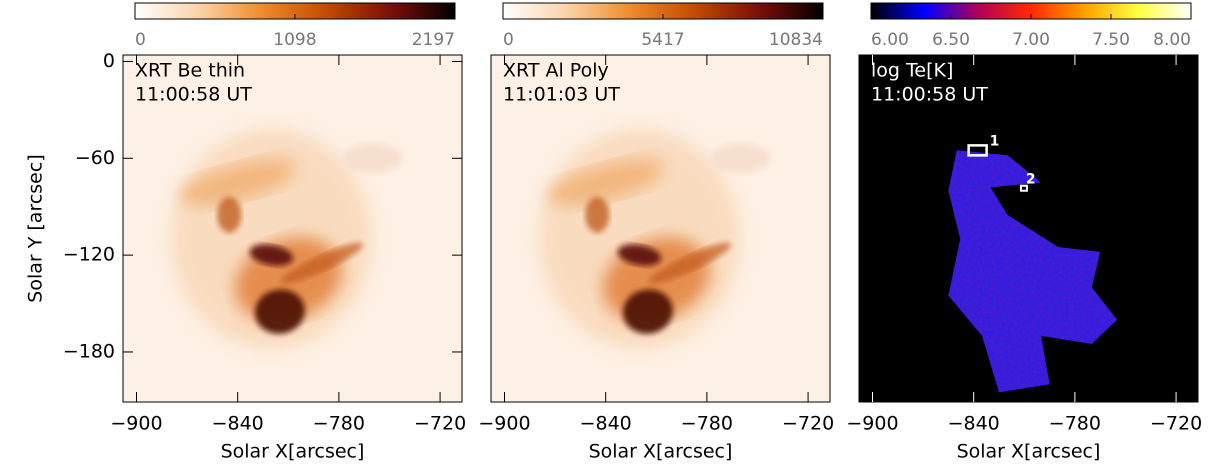 This screenshot has height=476, width=1228. Describe the element at coordinates (1111, 40) in the screenshot. I see `colorbar-tick-label: 7.50` at that location.